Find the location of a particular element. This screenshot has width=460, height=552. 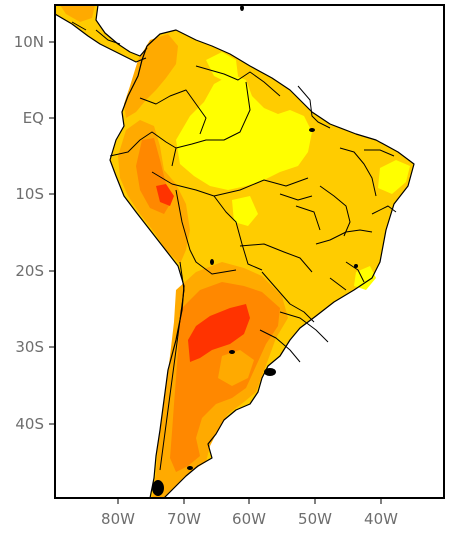

venezuela-yellow is located at coordinates (222, 67).